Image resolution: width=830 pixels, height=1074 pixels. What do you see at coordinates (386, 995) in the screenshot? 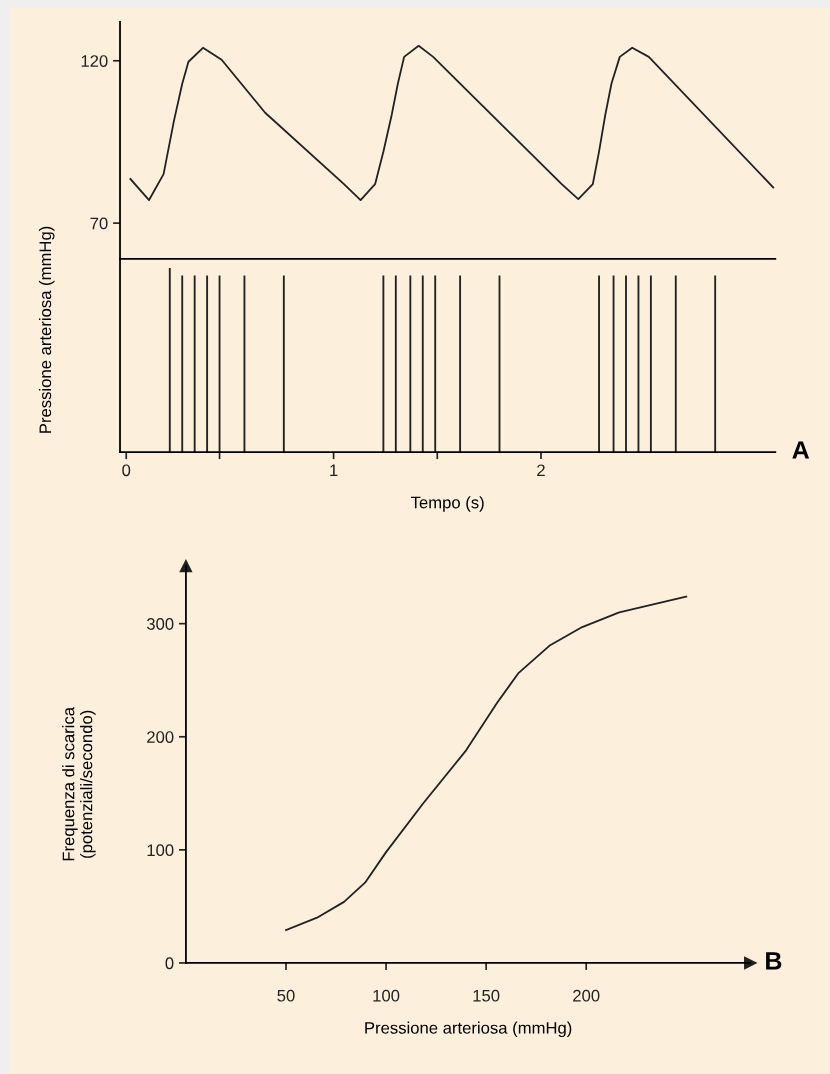
I see `x-tick-label: 100` at bounding box center [386, 995].